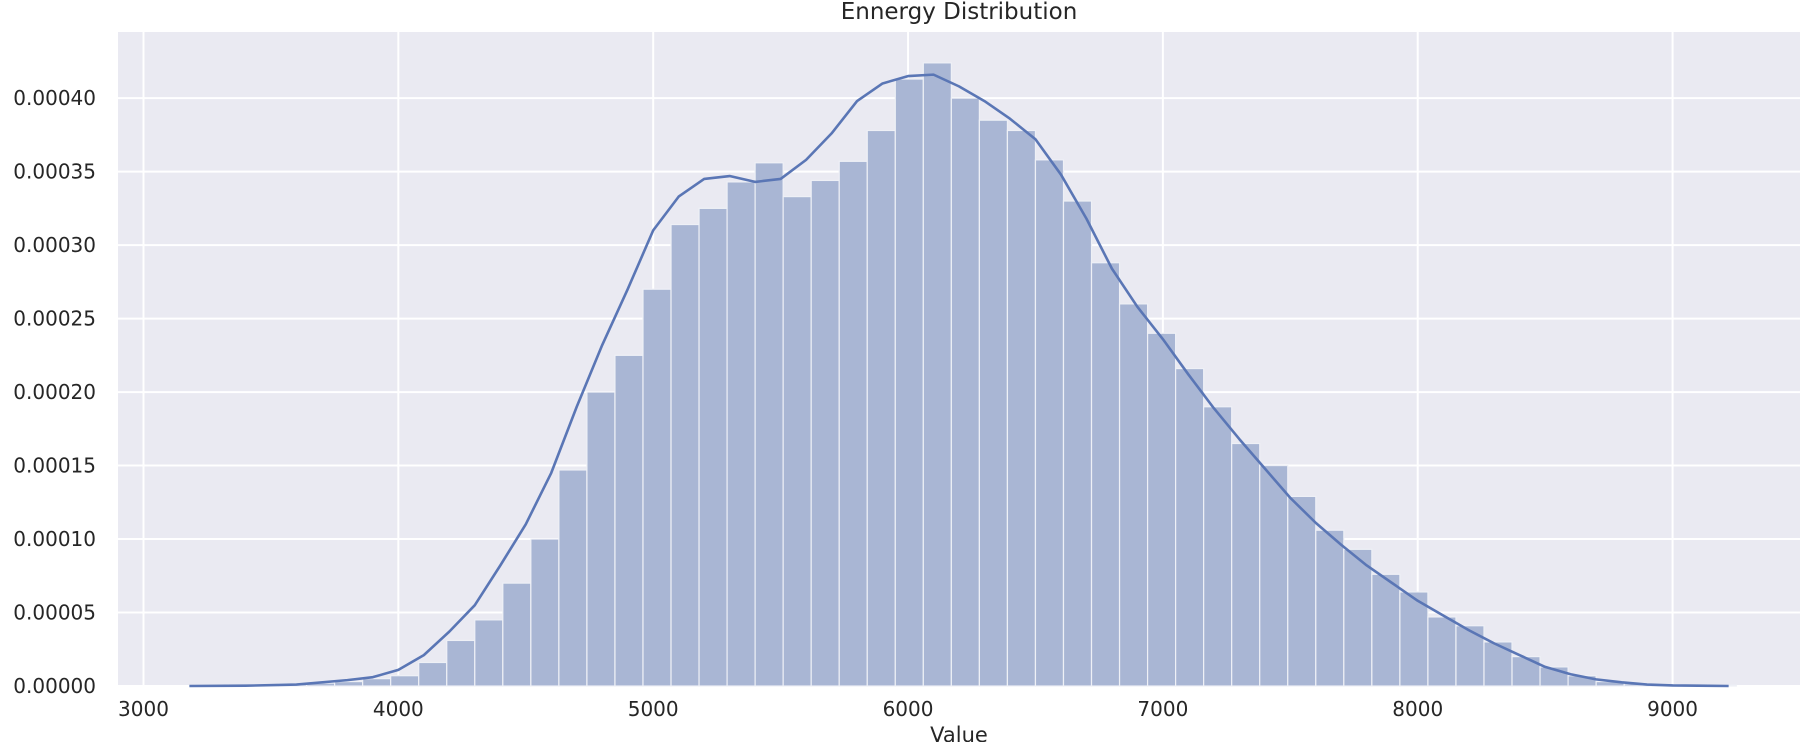 This screenshot has height=742, width=1816. Describe the element at coordinates (54, 686) in the screenshot. I see `y-tick-label: 0.00000` at that location.